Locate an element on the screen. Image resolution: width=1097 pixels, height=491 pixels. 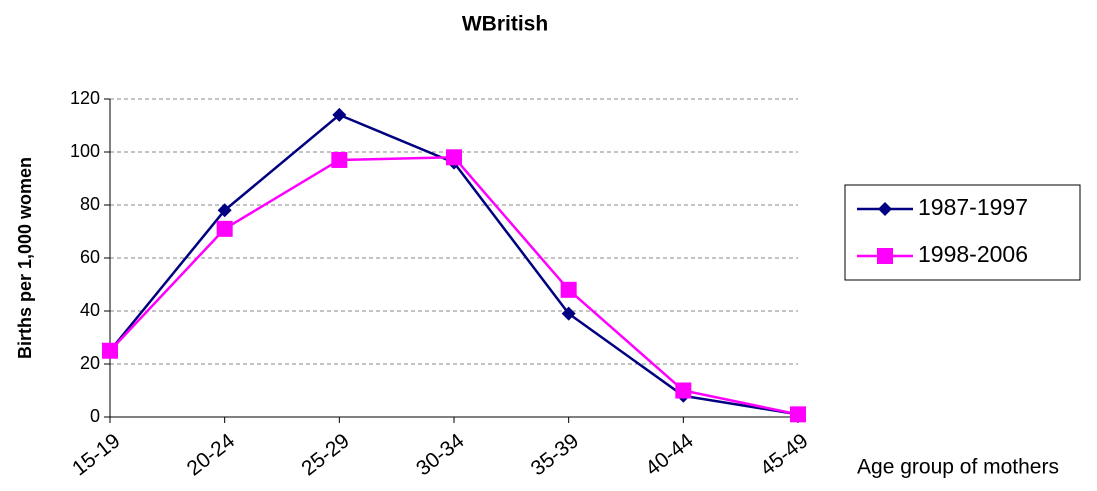
y-tick-label: 40 is located at coordinates (90, 310).